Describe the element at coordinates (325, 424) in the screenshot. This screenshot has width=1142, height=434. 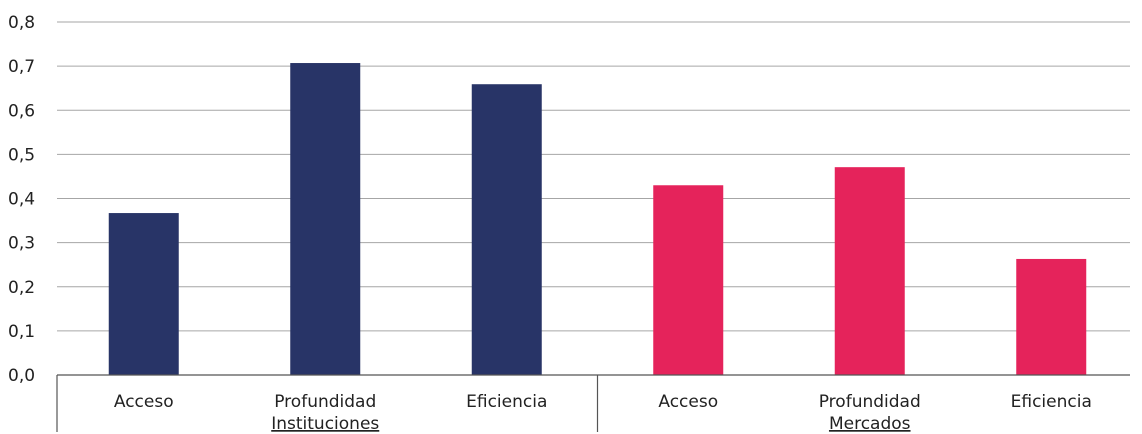
I see `x-group-label: Instituciones` at that location.